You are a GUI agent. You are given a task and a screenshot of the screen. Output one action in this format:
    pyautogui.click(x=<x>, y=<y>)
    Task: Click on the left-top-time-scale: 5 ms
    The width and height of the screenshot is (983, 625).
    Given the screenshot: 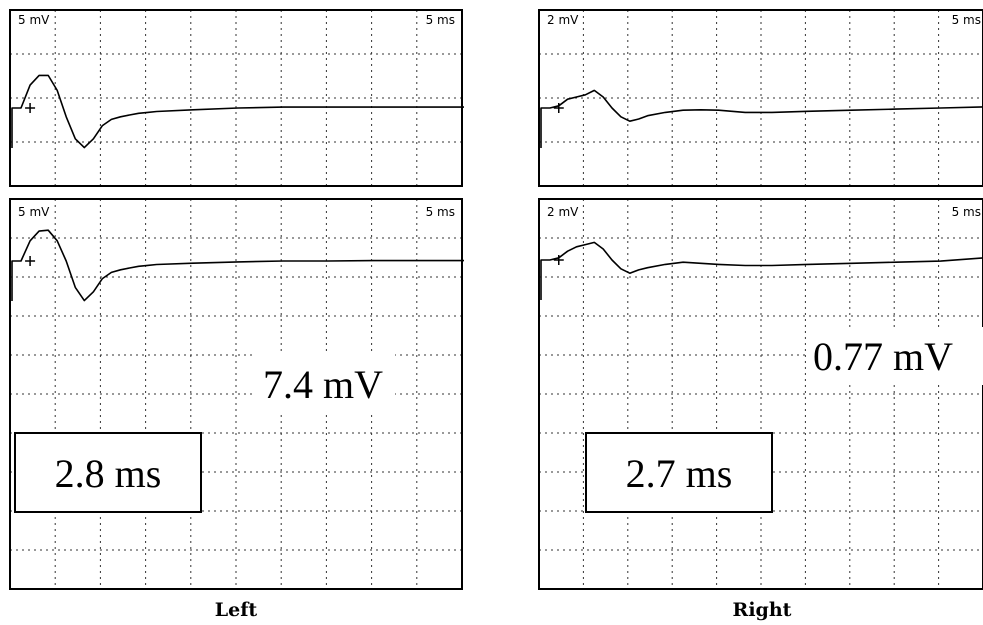 What is the action you would take?
    pyautogui.click(x=440, y=20)
    